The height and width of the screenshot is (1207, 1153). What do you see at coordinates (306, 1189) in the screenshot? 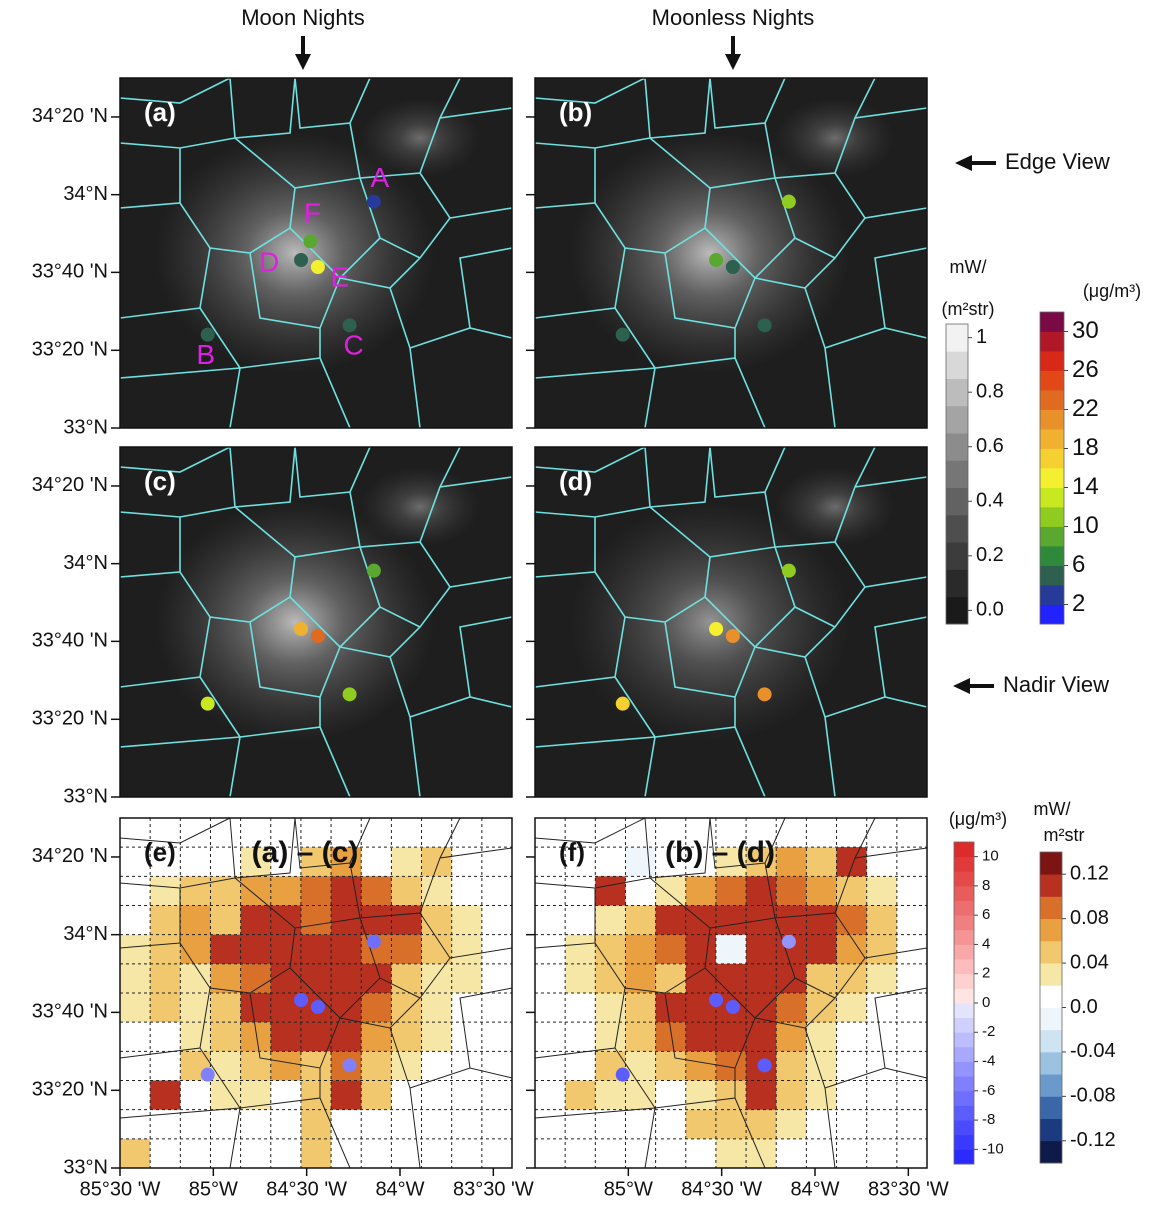
I see `x-tick-label: 84°30 'W` at bounding box center [306, 1189].